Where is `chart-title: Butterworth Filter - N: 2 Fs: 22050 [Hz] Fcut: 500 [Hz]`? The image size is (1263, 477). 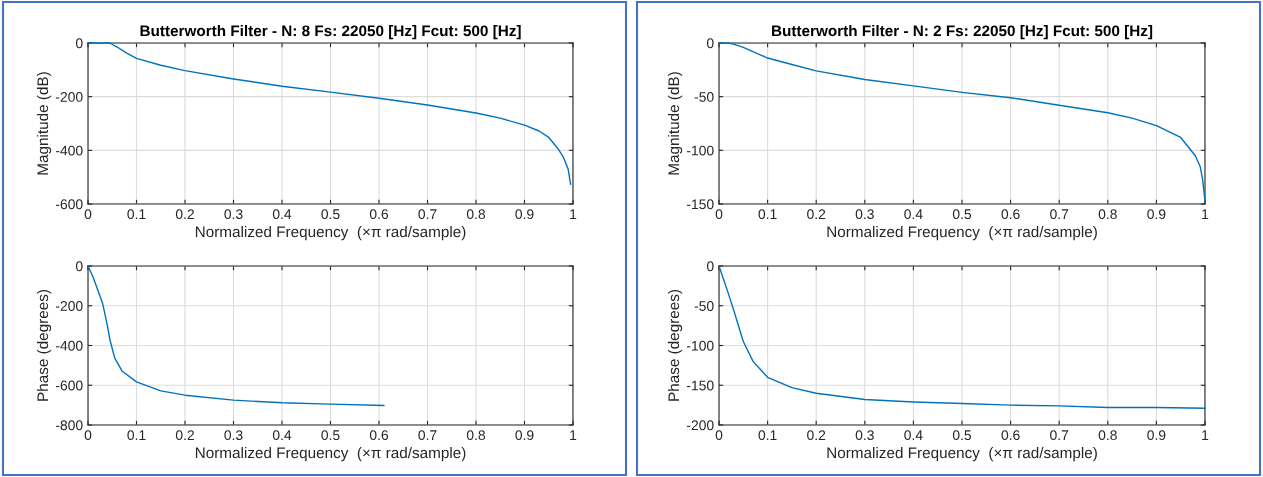 chart-title: Butterworth Filter - N: 2 Fs: 22050 [Hz] Fcut: 500 [Hz] is located at coordinates (962, 32).